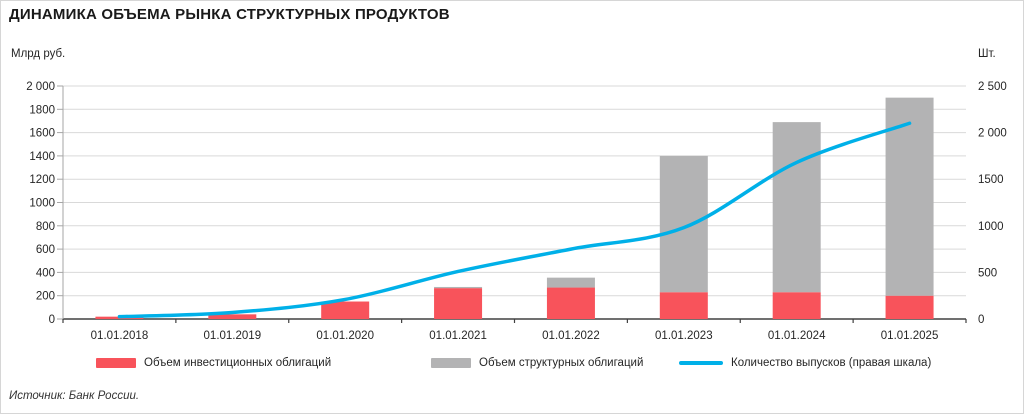 Image resolution: width=1024 pixels, height=414 pixels. I want to click on x-axis-label: 01.01.2023, so click(684, 336).